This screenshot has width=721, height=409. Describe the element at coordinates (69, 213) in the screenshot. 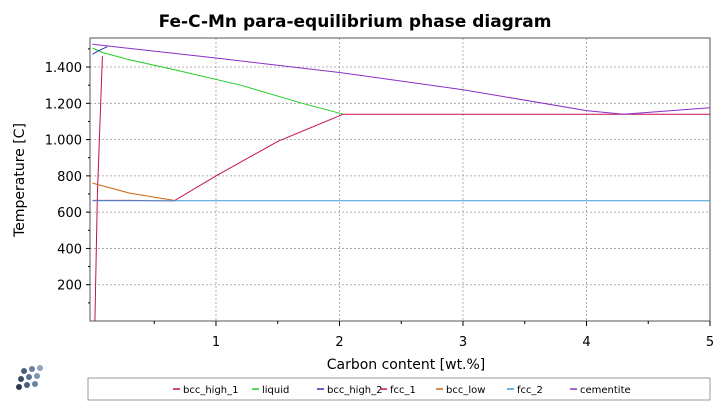

I see `y-tick-label: 600` at that location.